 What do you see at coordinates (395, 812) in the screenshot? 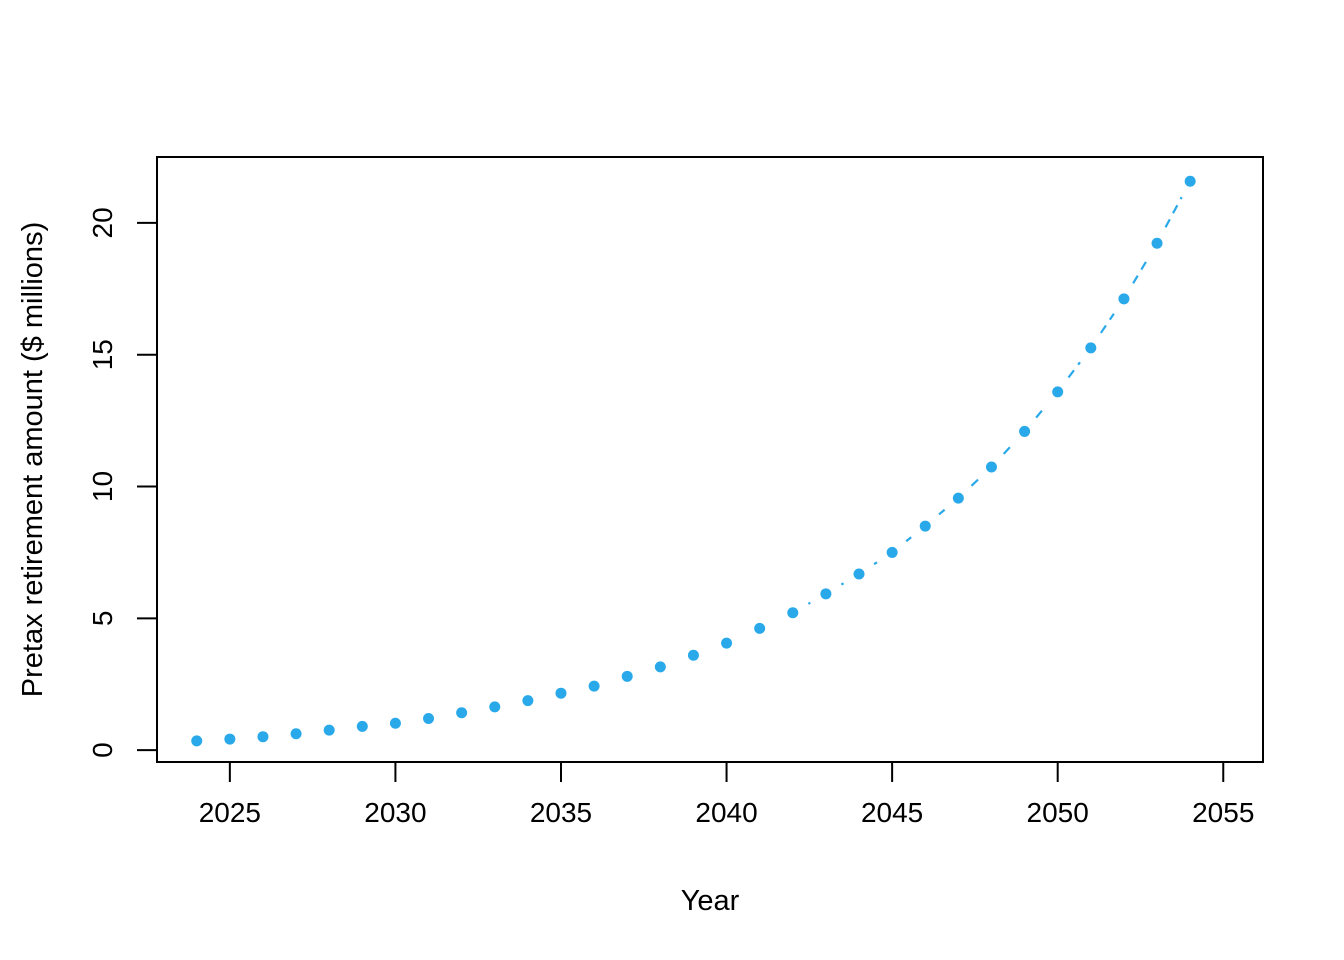
I see `x-tick-label: 2030` at bounding box center [395, 812].